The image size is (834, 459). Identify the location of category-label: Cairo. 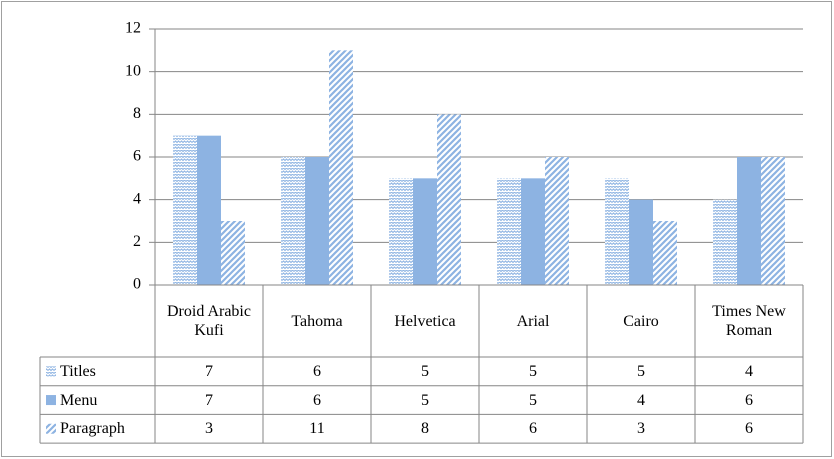
(641, 321).